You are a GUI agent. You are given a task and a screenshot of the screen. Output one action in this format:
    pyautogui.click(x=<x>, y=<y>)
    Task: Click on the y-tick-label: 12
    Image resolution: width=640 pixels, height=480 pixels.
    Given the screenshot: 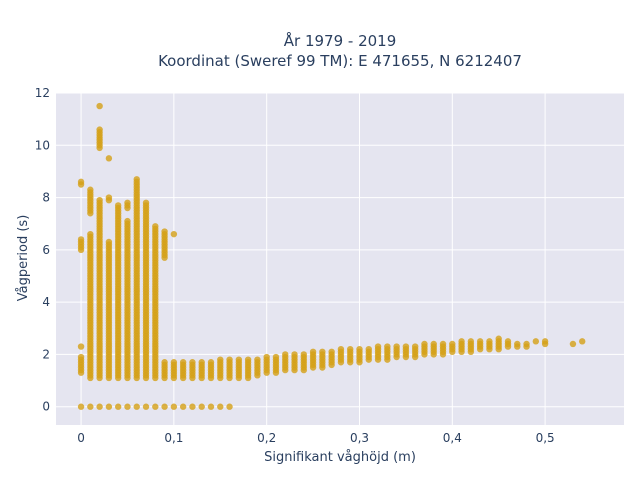 What is the action you would take?
    pyautogui.click(x=42, y=93)
    